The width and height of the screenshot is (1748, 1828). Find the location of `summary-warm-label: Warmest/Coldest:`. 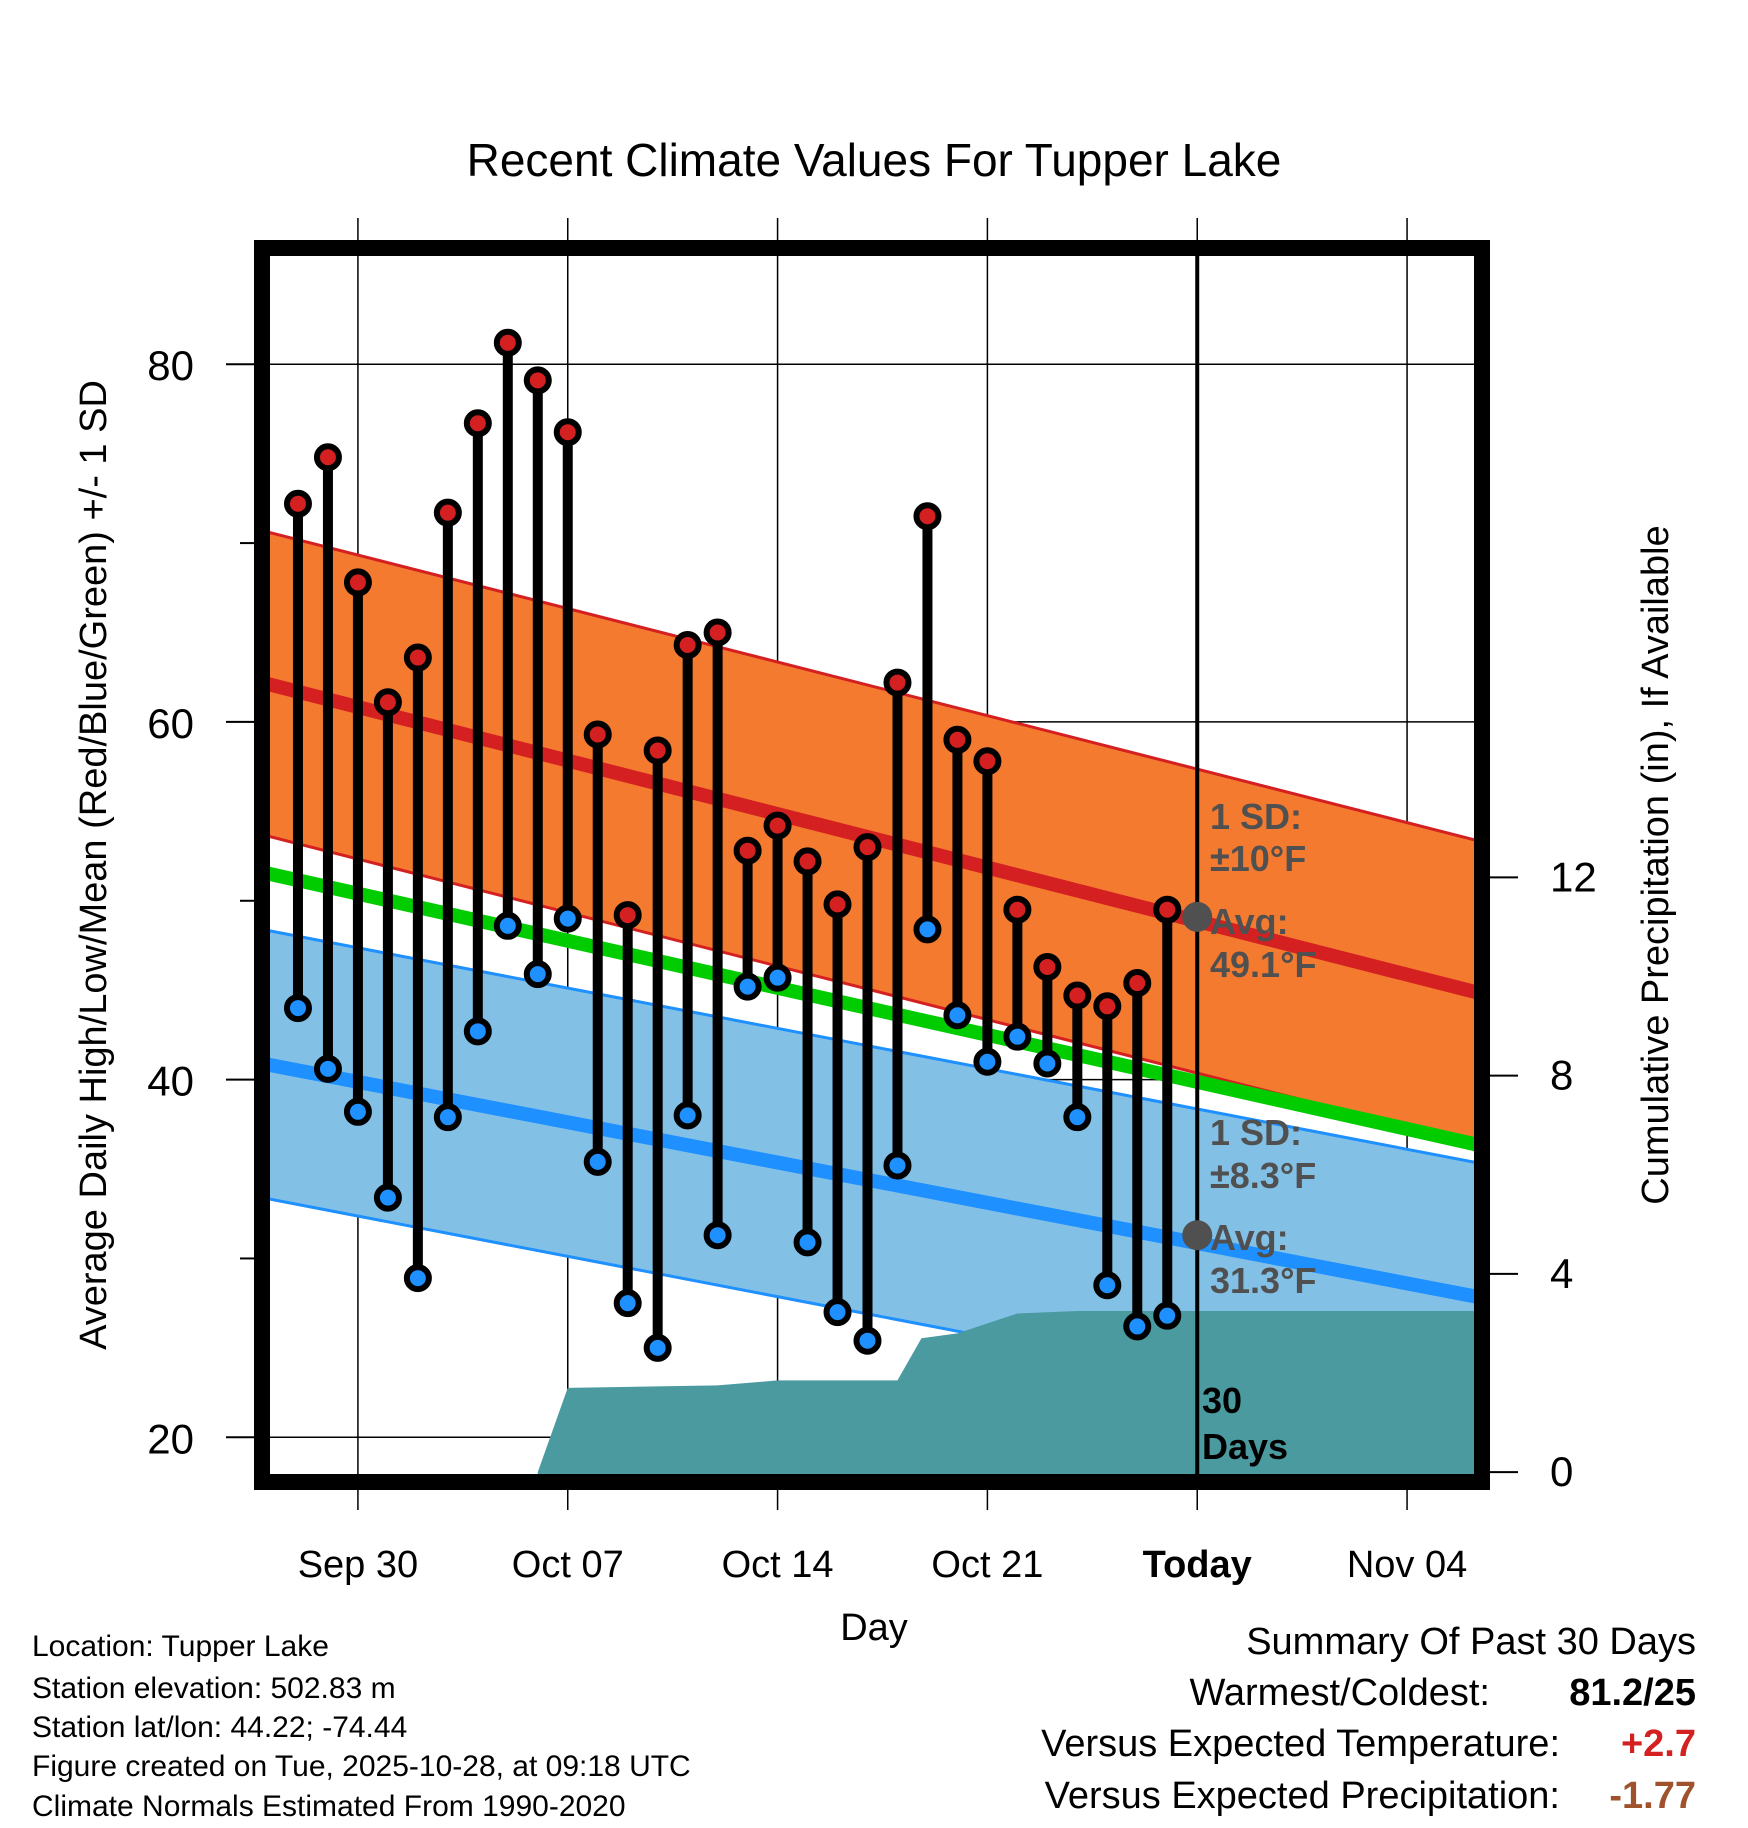

summary-warm-label: Warmest/Coldest: is located at coordinates (1339, 1693).